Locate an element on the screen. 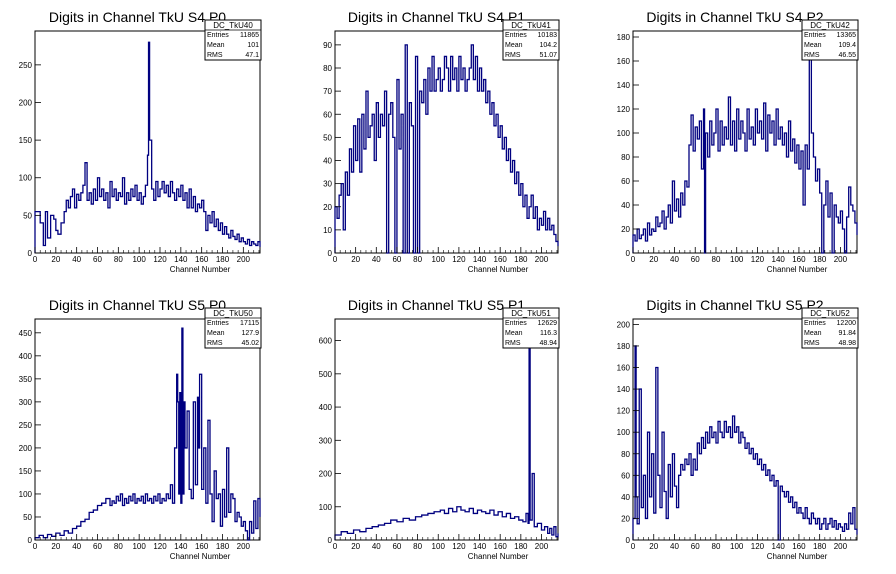 Image resolution: width=896 pixels, height=574 pixels. stats-name: DC_TkU52 is located at coordinates (830, 313).